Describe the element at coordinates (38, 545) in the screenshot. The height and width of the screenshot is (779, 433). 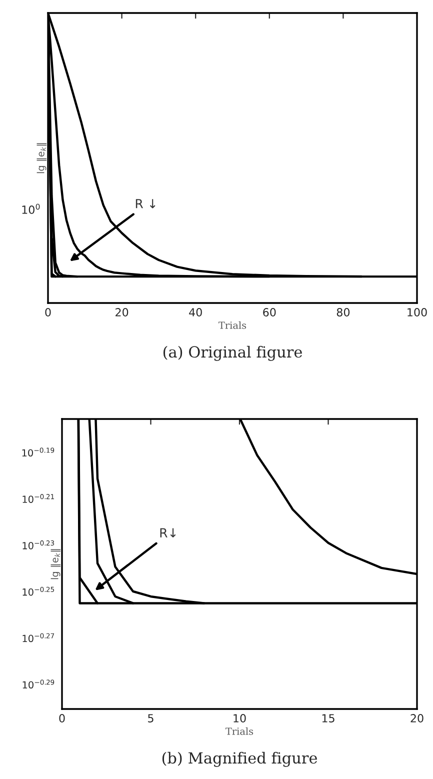
I see `text: 10$^{−0.23}$` at that location.